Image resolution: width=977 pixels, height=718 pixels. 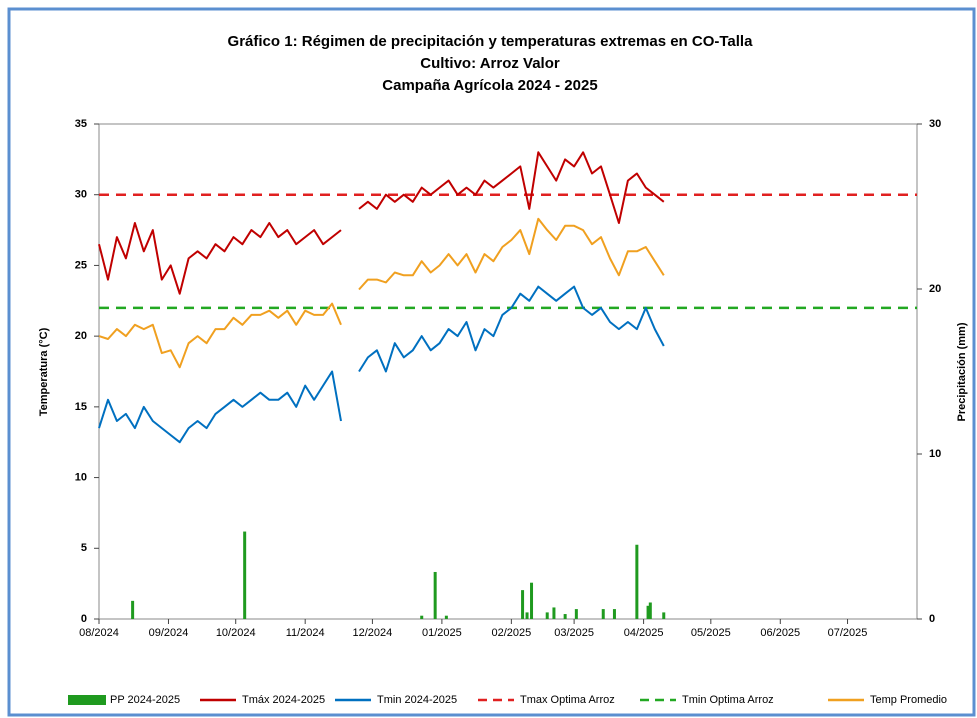 What do you see at coordinates (236, 633) in the screenshot?
I see `x-tick-label: 10/2024` at bounding box center [236, 633].